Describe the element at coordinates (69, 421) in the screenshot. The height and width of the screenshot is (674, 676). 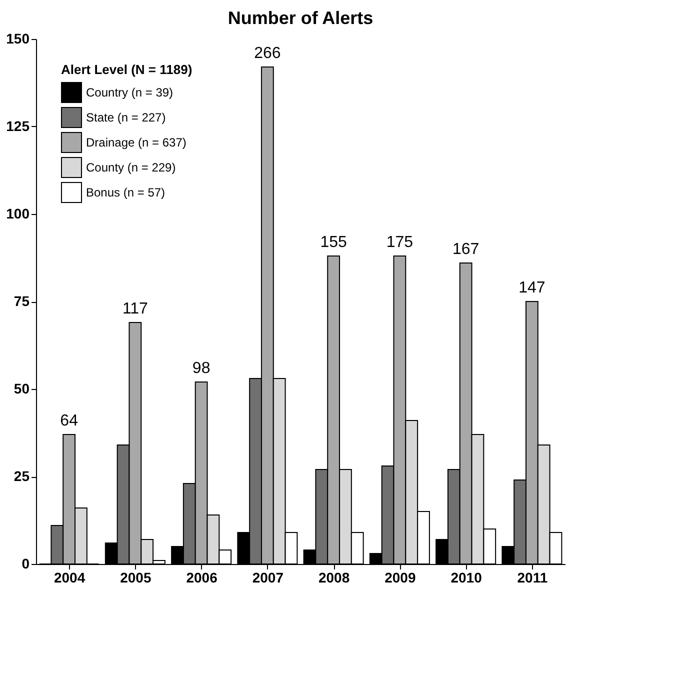
I see `total-label: 64` at that location.